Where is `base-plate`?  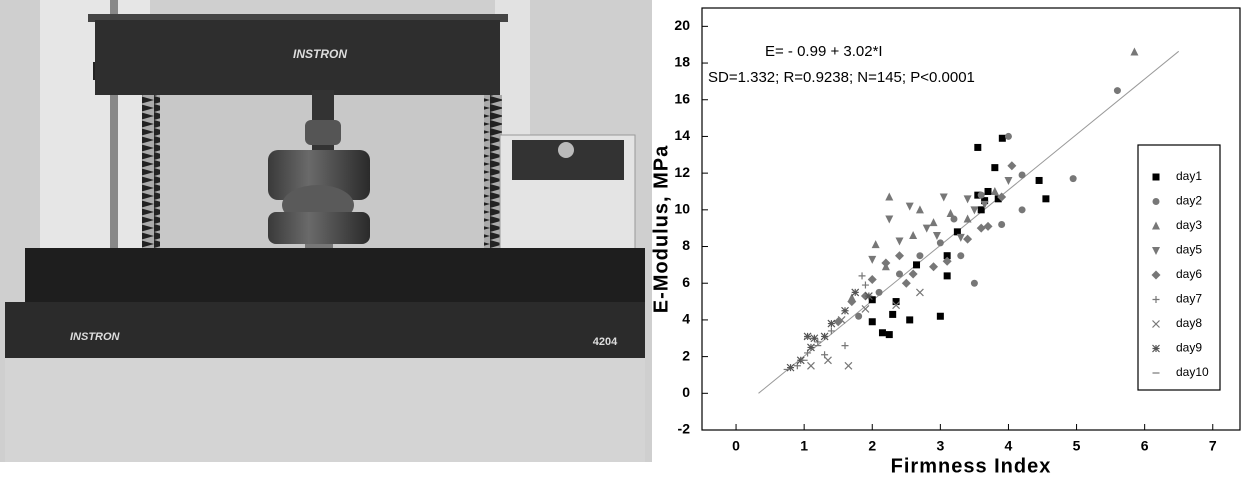
base-plate is located at coordinates (335, 275).